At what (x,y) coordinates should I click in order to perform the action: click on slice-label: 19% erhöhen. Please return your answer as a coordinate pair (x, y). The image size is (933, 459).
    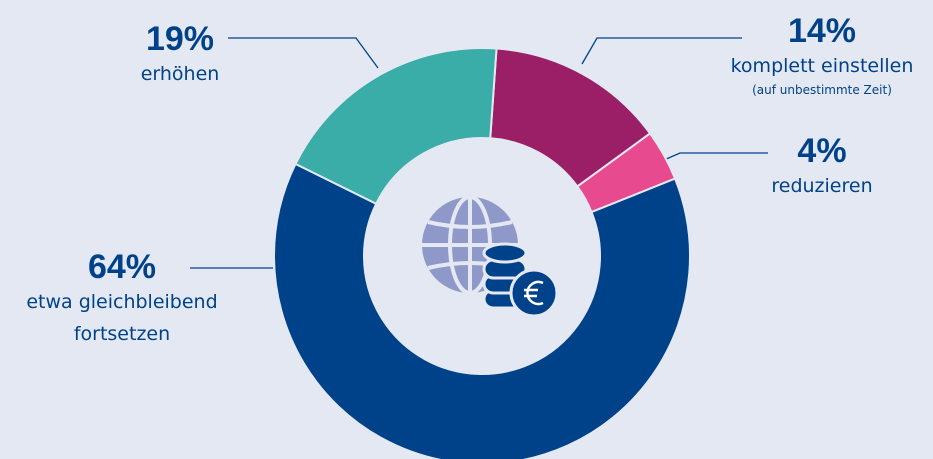
    Looking at the image, I should click on (180, 55).